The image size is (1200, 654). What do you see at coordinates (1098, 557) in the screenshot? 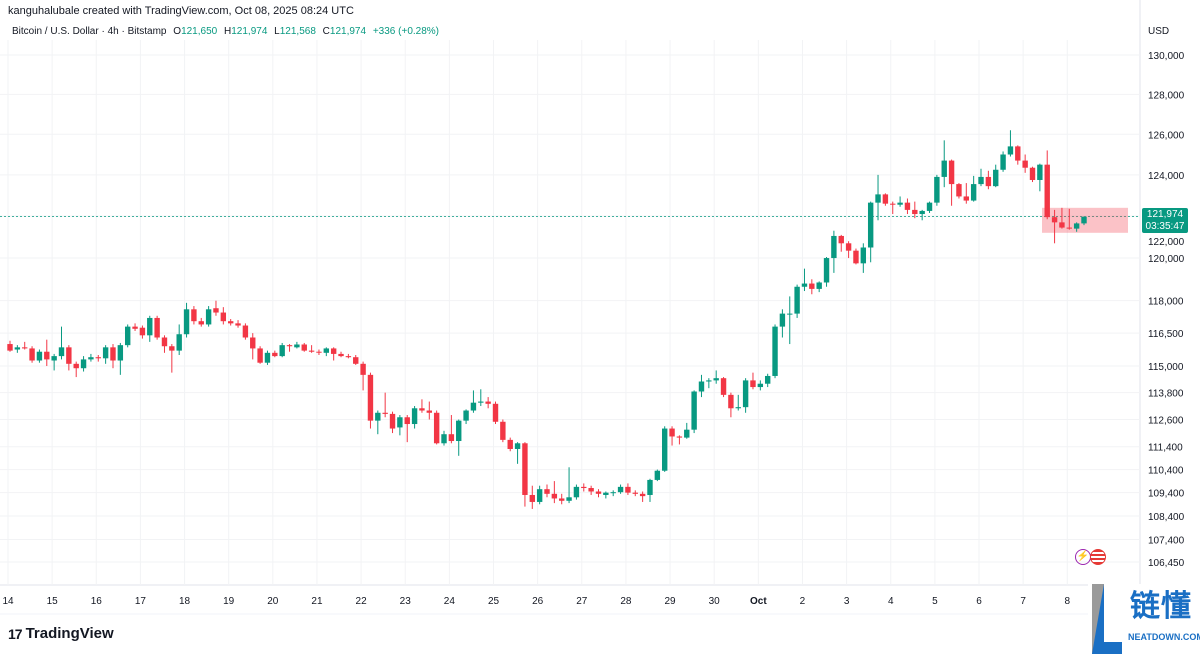
I see `us-flag-icon` at bounding box center [1098, 557].